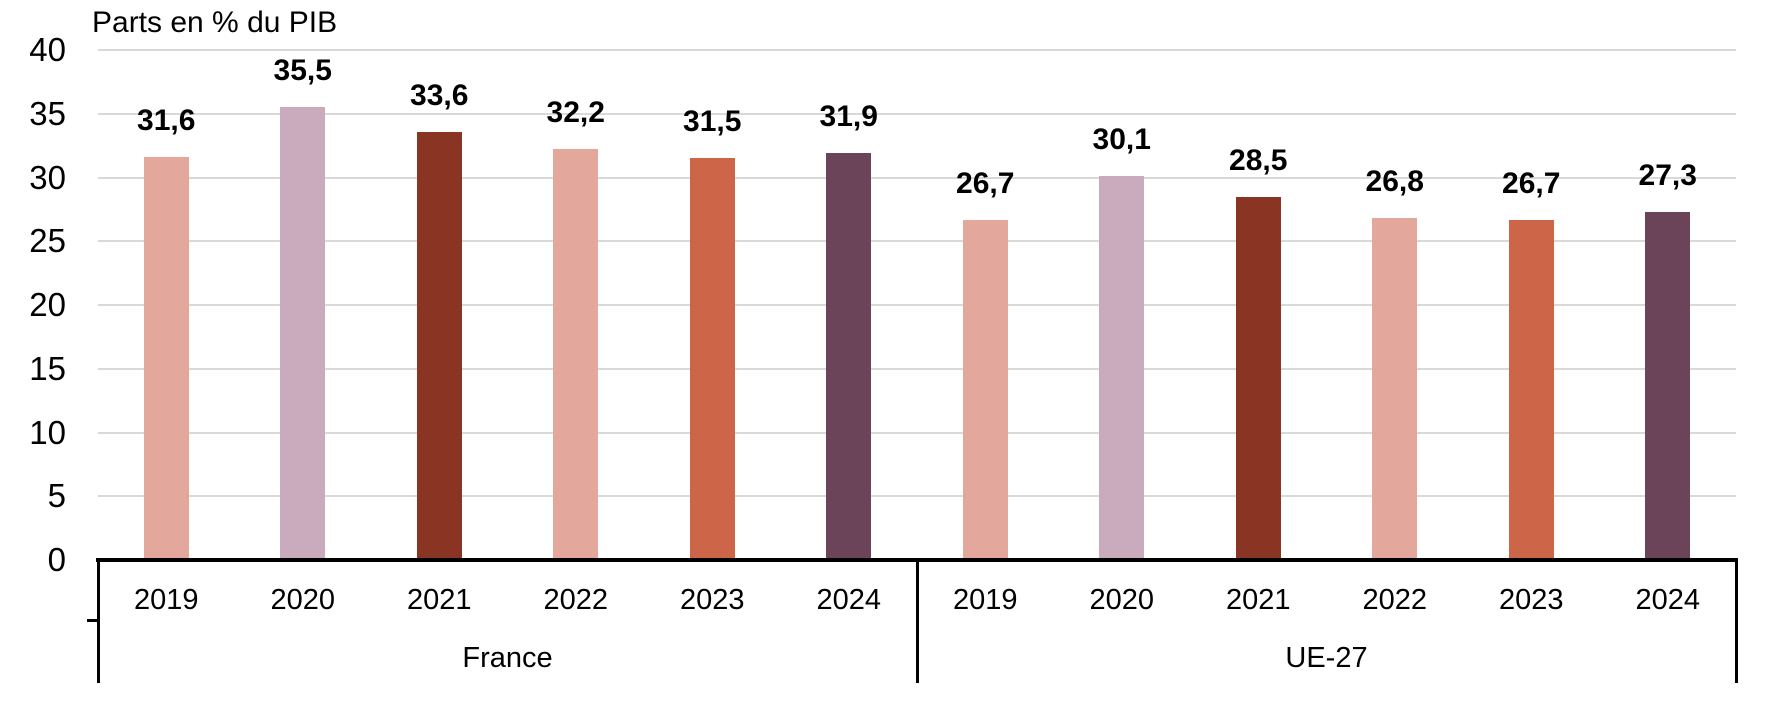  Describe the element at coordinates (92, 620) in the screenshot. I see `axis-row-tick` at that location.